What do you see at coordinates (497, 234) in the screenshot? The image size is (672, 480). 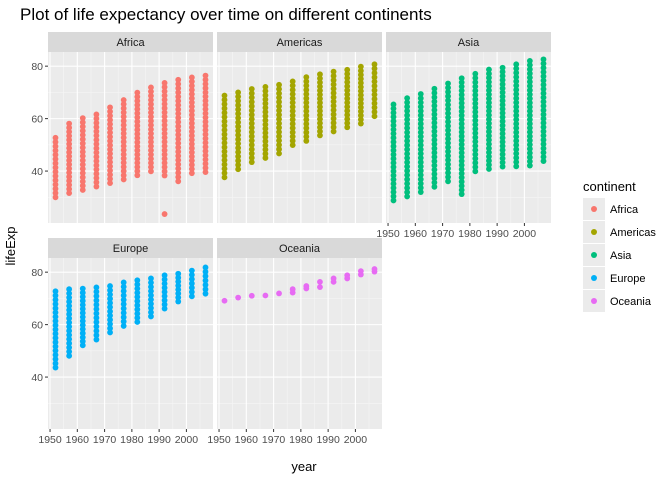 I see `x-tick-label: 1990` at bounding box center [497, 234].